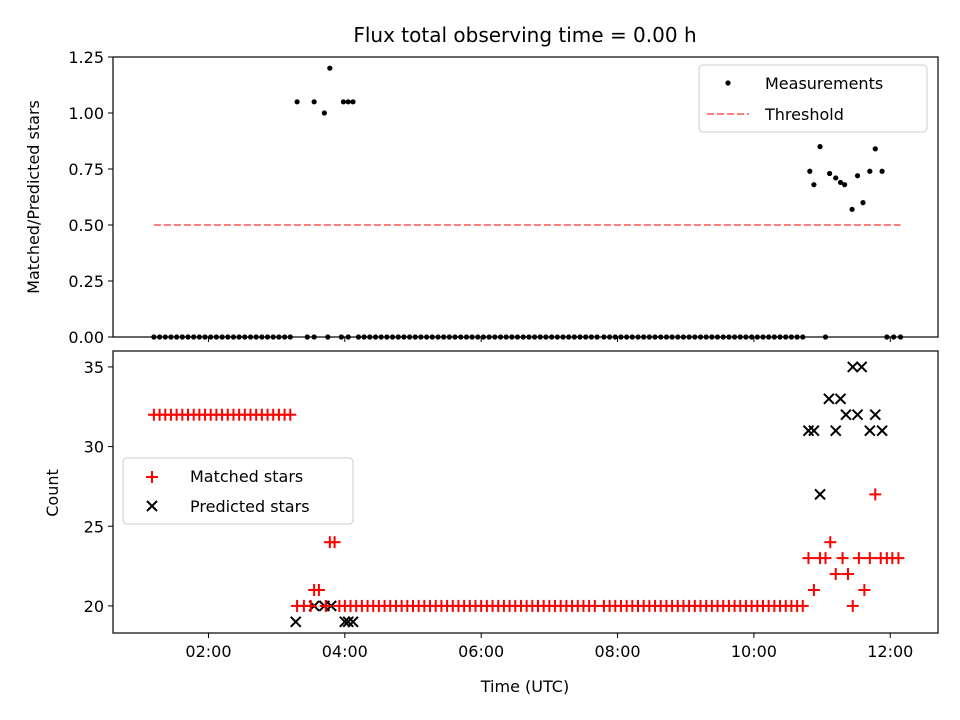  I want to click on legend-measurements-marker, so click(728, 83).